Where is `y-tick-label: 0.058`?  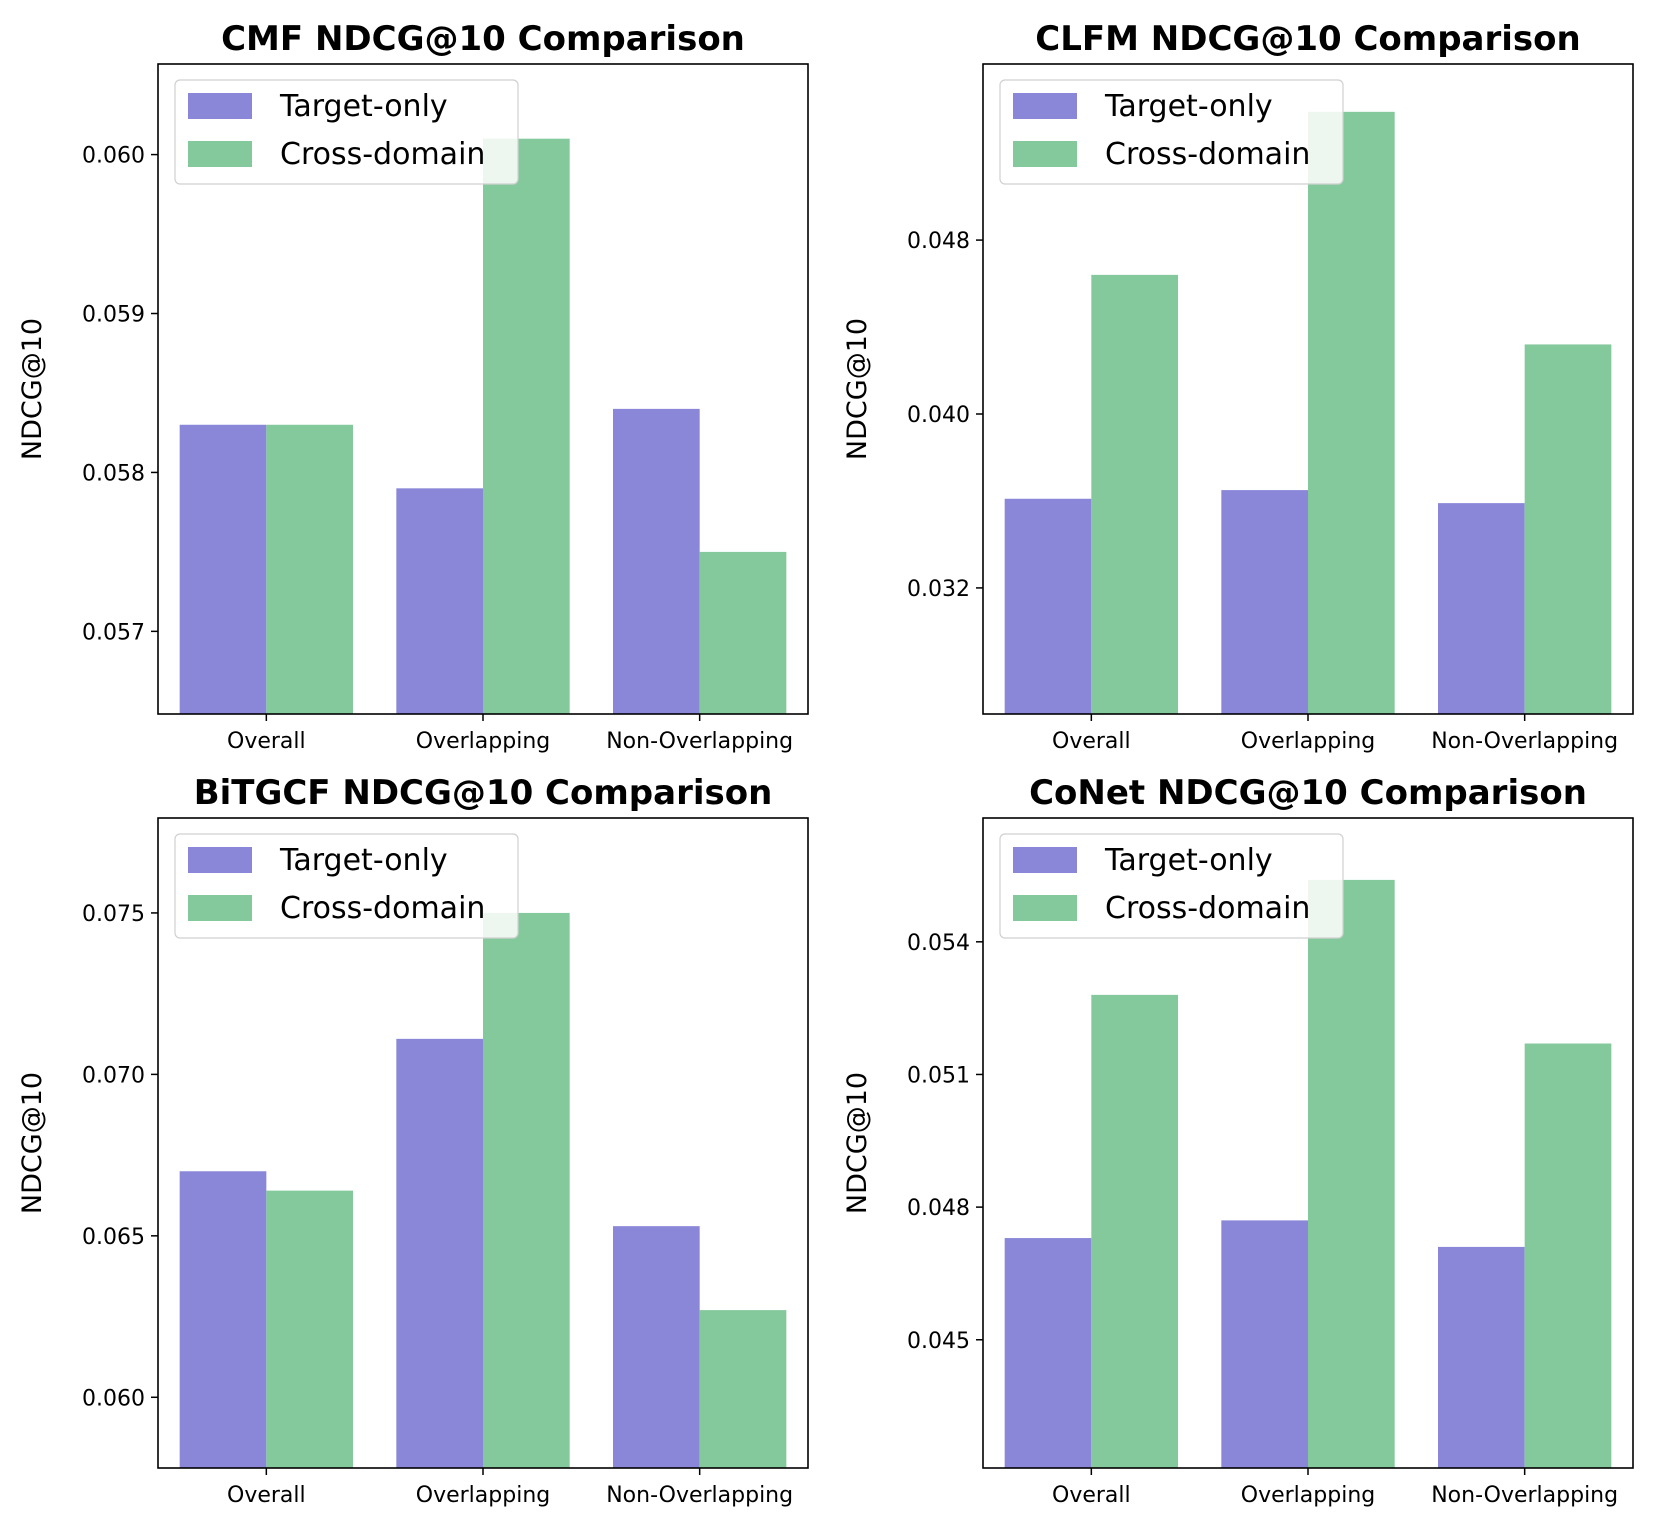 y-tick-label: 0.058 is located at coordinates (113, 473).